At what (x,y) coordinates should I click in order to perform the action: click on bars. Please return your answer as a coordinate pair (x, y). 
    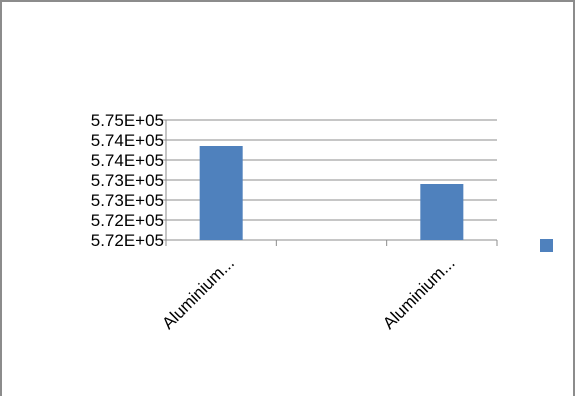
    Looking at the image, I should click on (331, 193).